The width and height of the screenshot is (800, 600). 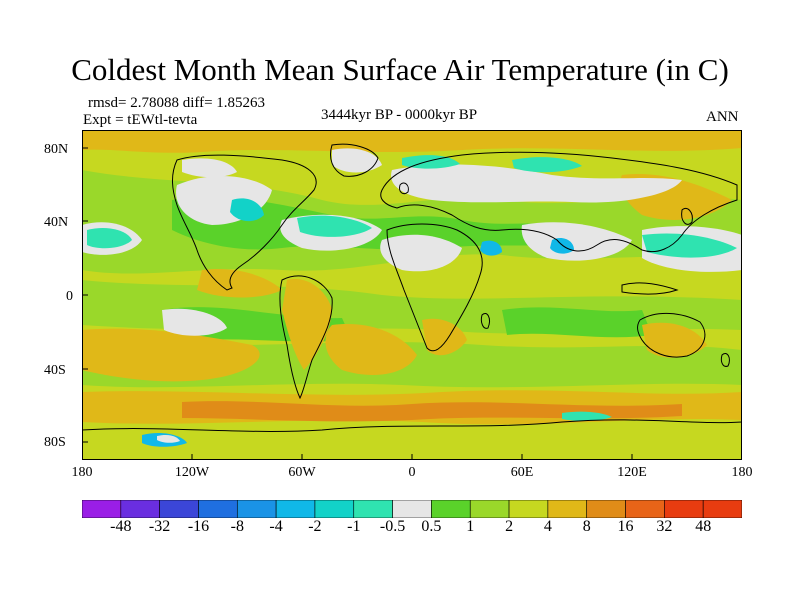 I want to click on coast-australia, so click(x=671, y=335).